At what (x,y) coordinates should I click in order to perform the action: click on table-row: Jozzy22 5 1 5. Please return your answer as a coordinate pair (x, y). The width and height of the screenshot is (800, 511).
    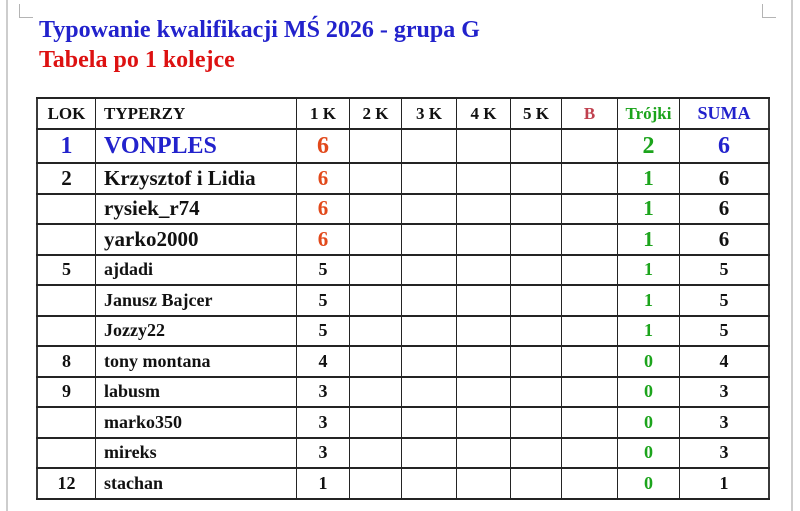
    Looking at the image, I should click on (403, 330).